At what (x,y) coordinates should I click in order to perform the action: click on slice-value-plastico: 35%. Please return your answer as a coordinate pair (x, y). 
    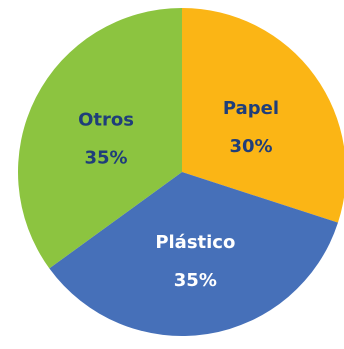
    Looking at the image, I should click on (195, 280).